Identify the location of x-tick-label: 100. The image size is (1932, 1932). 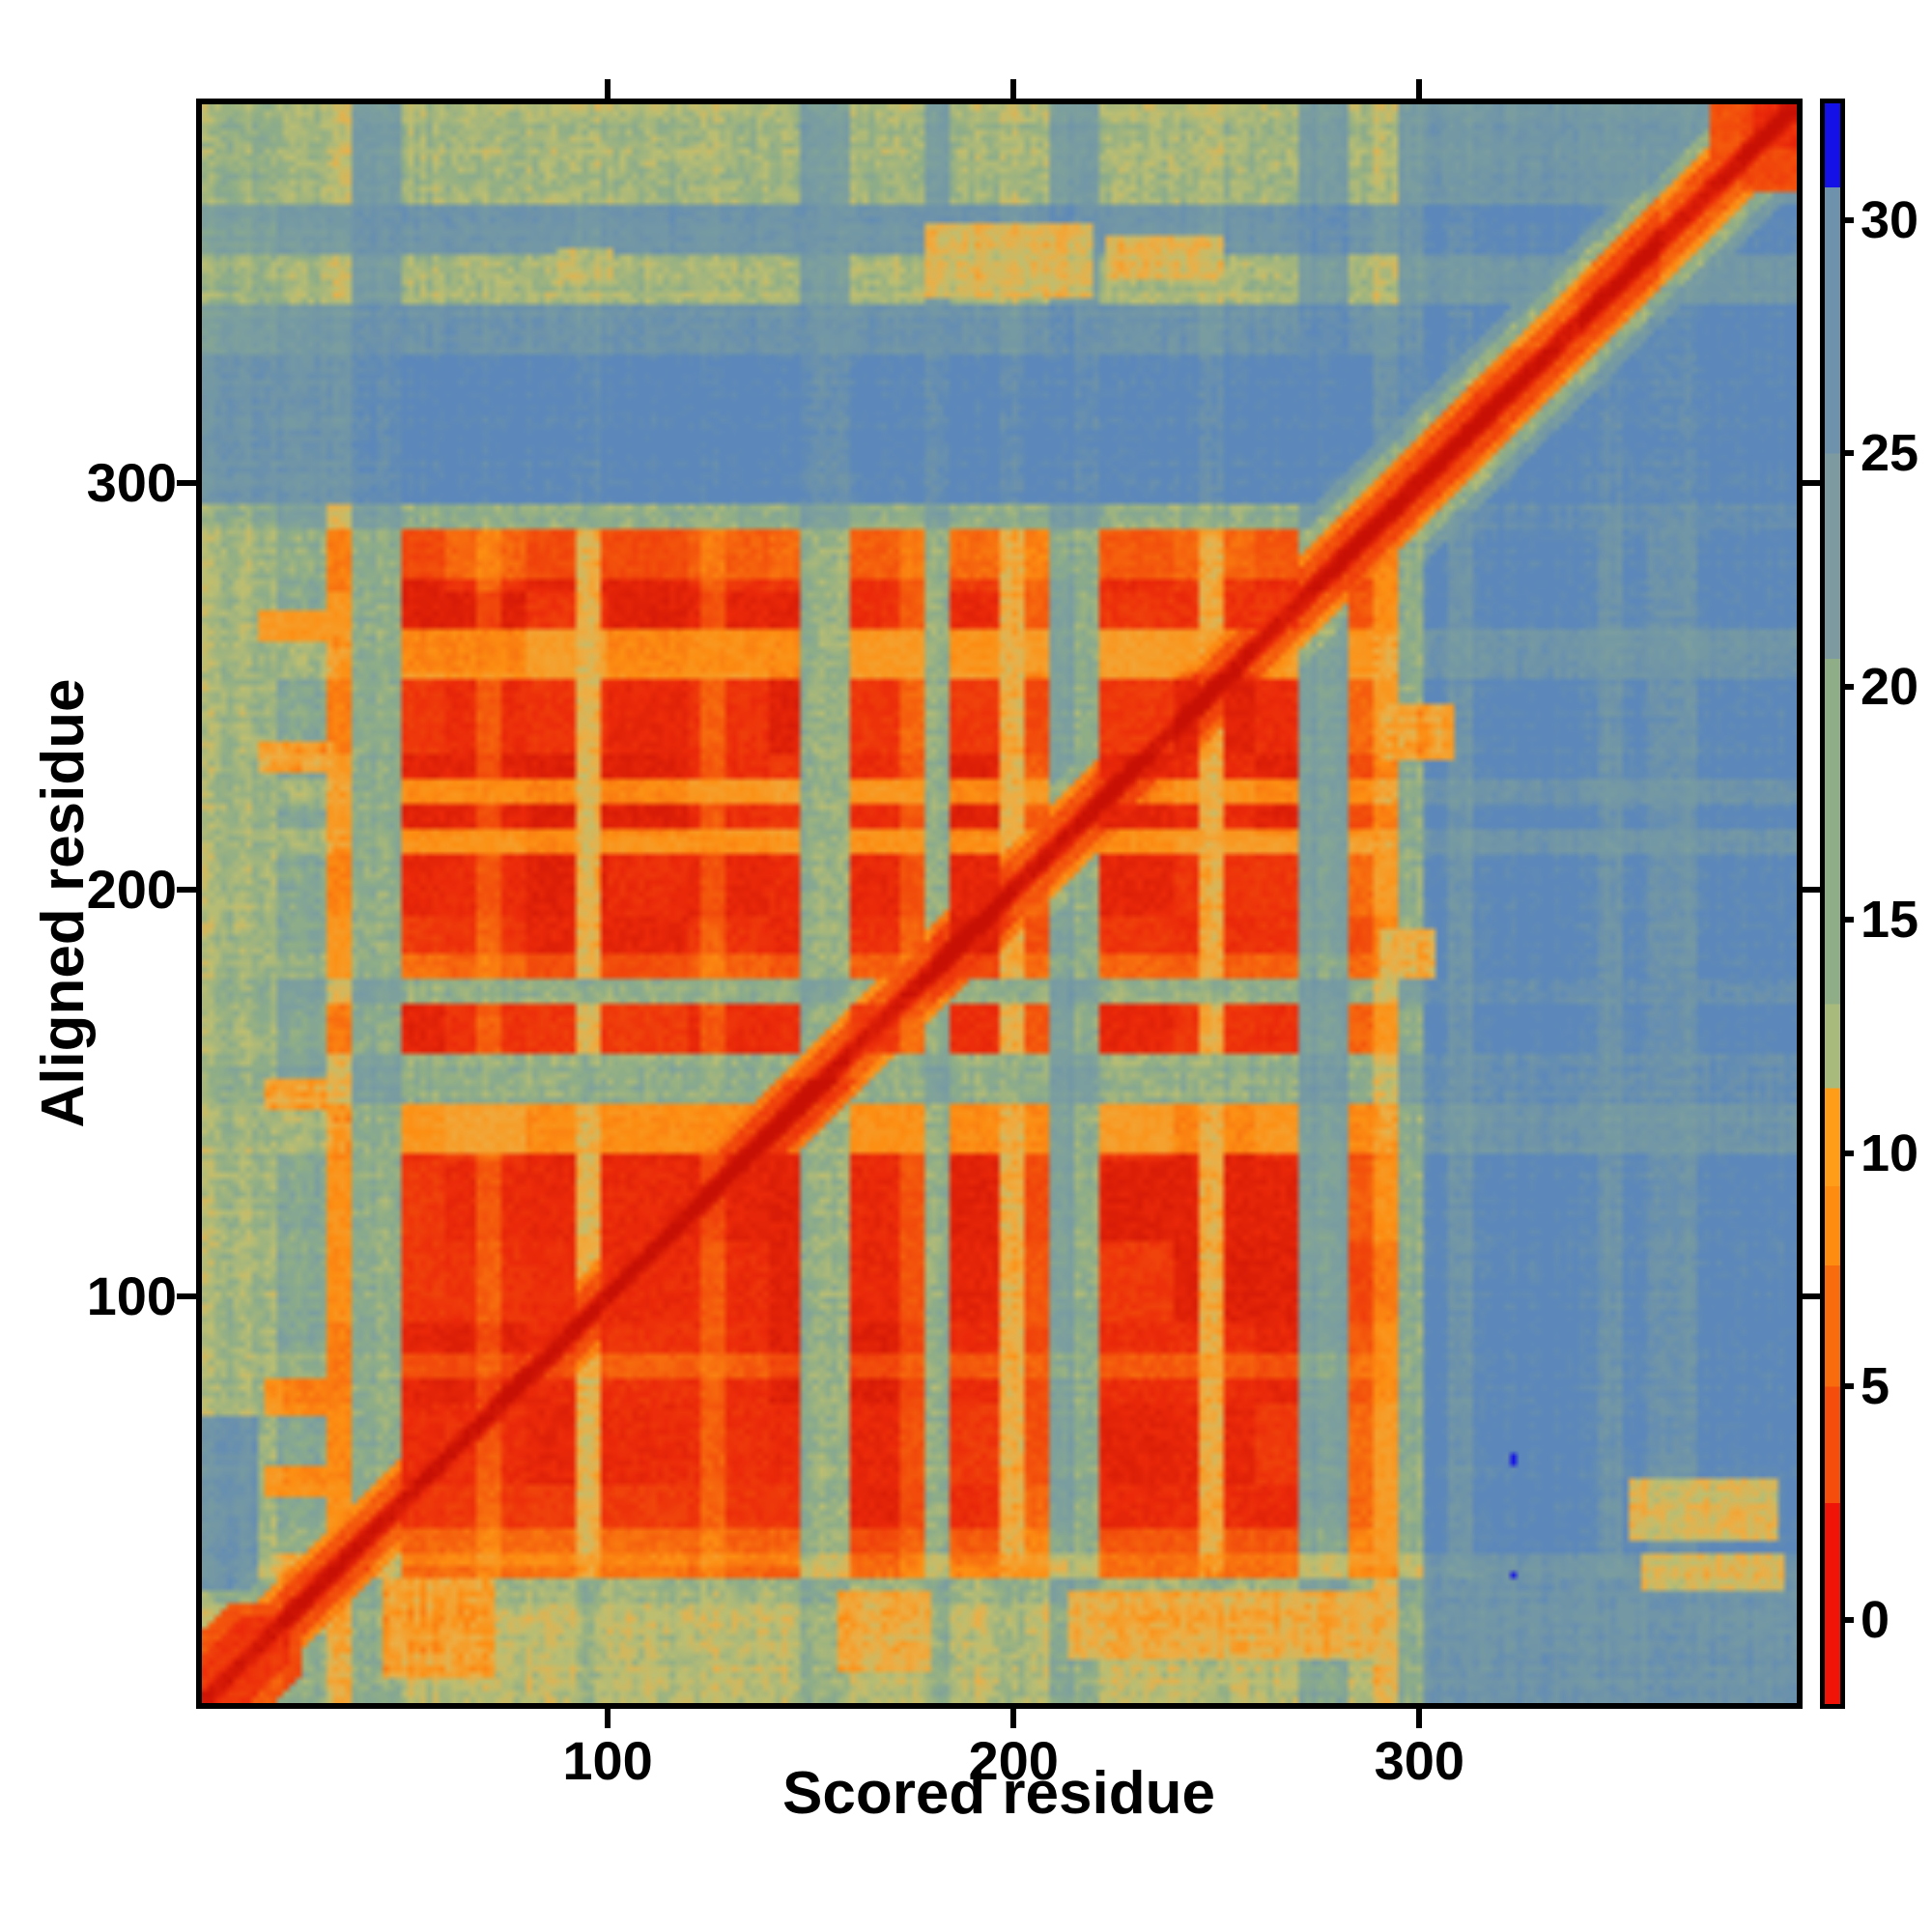
(607, 1760).